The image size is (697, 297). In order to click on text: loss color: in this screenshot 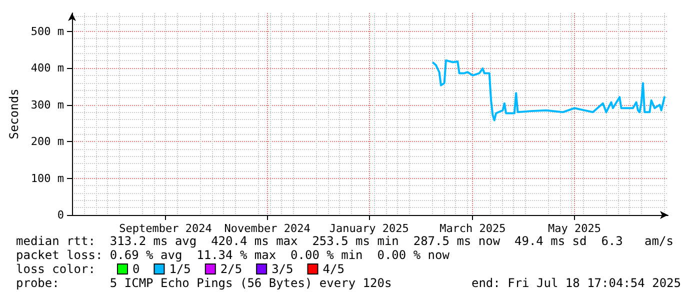, I will do `click(56, 269)`.